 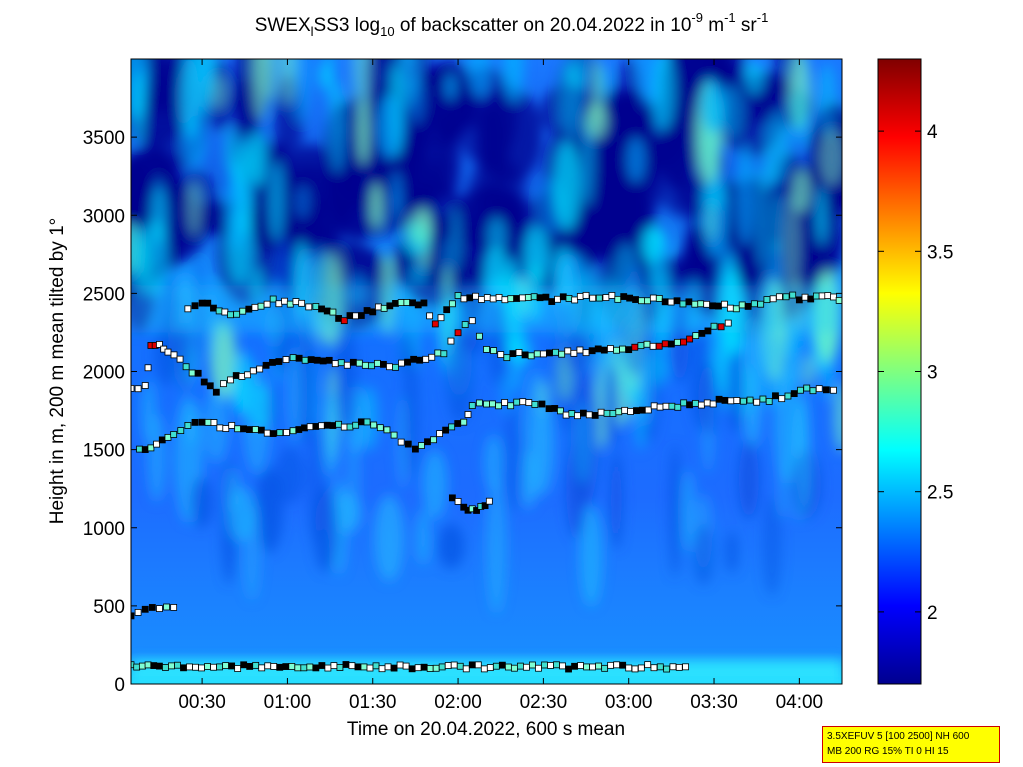 What do you see at coordinates (915, 373) in the screenshot?
I see `colorbar-ticks: 2 2.5 3 3.5 4` at bounding box center [915, 373].